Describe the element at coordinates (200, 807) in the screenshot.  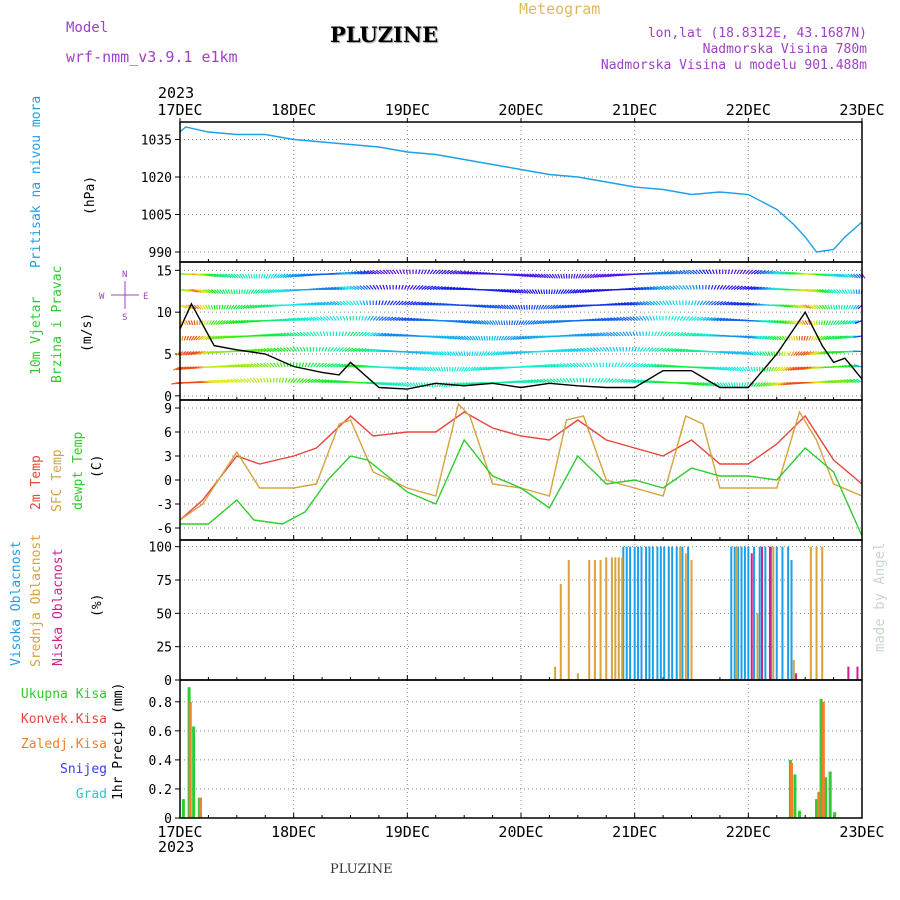
I see `bar-zaledj-kisa` at that location.